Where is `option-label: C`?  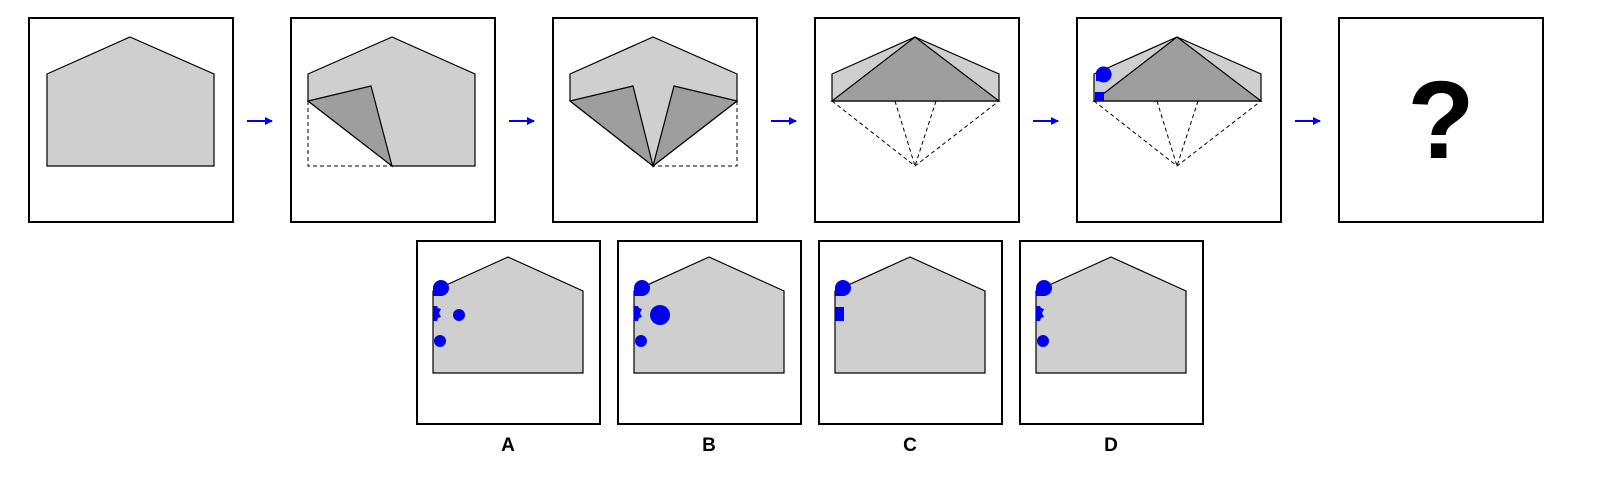 option-label: C is located at coordinates (910, 445).